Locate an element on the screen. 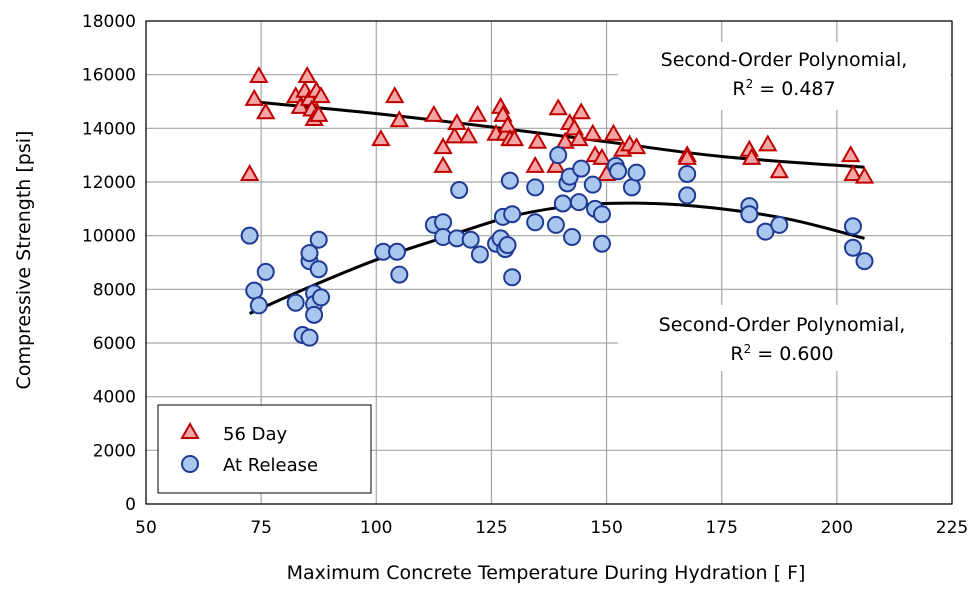 This screenshot has height=600, width=974. x-tick-label: 175 is located at coordinates (721, 528).